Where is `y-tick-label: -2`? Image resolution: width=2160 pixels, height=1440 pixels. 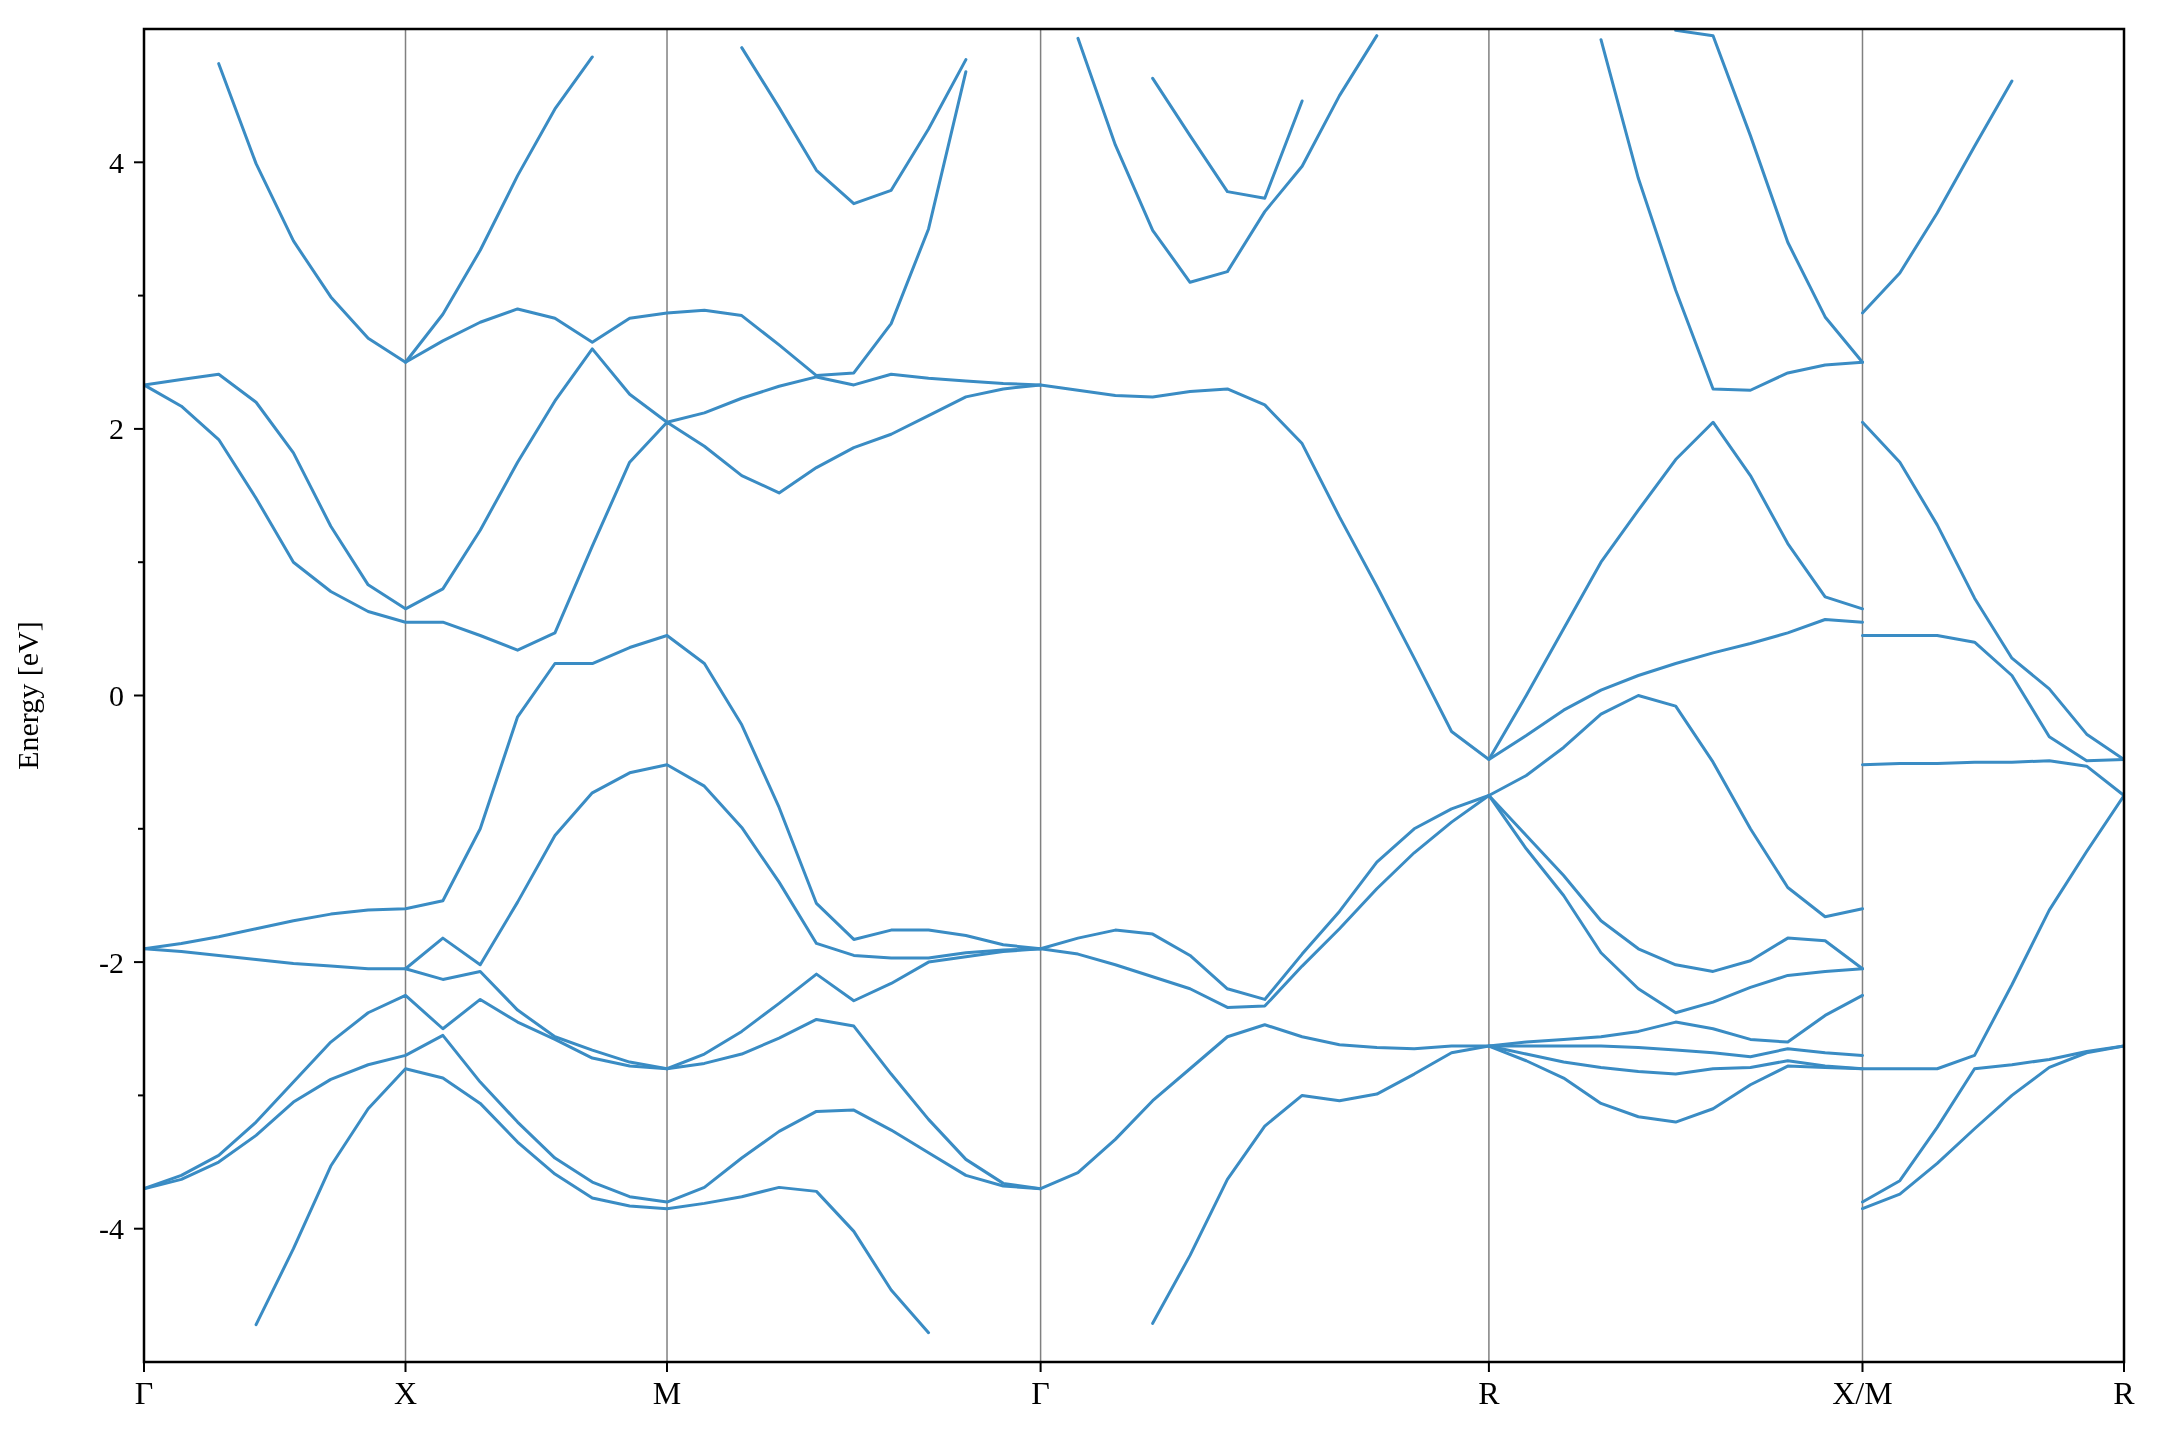 y-tick-label: -2 is located at coordinates (111, 962).